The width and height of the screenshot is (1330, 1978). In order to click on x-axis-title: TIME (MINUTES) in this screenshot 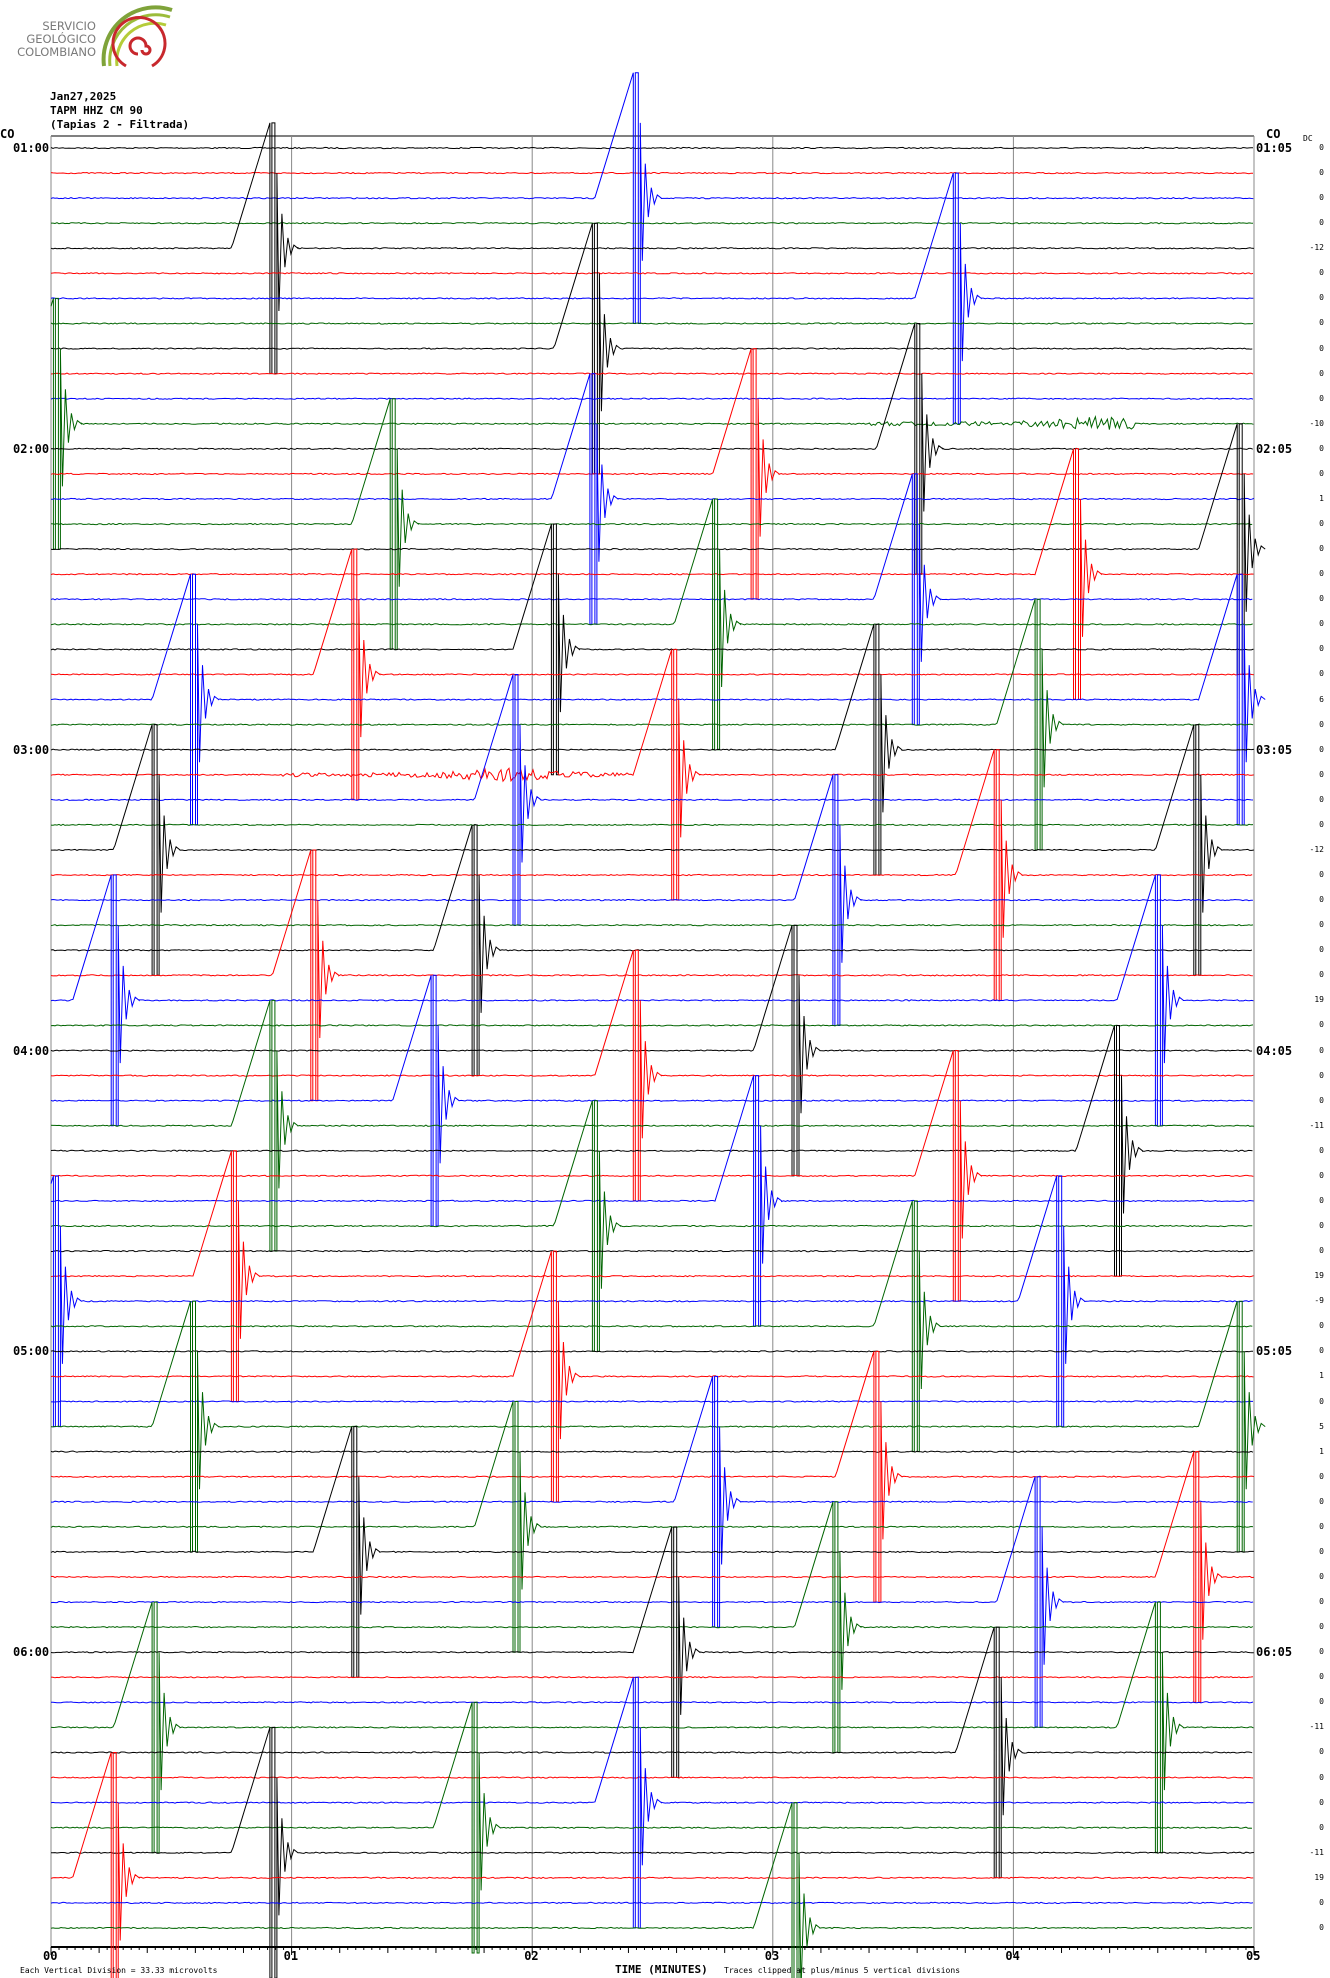, I will do `click(661, 1969)`.